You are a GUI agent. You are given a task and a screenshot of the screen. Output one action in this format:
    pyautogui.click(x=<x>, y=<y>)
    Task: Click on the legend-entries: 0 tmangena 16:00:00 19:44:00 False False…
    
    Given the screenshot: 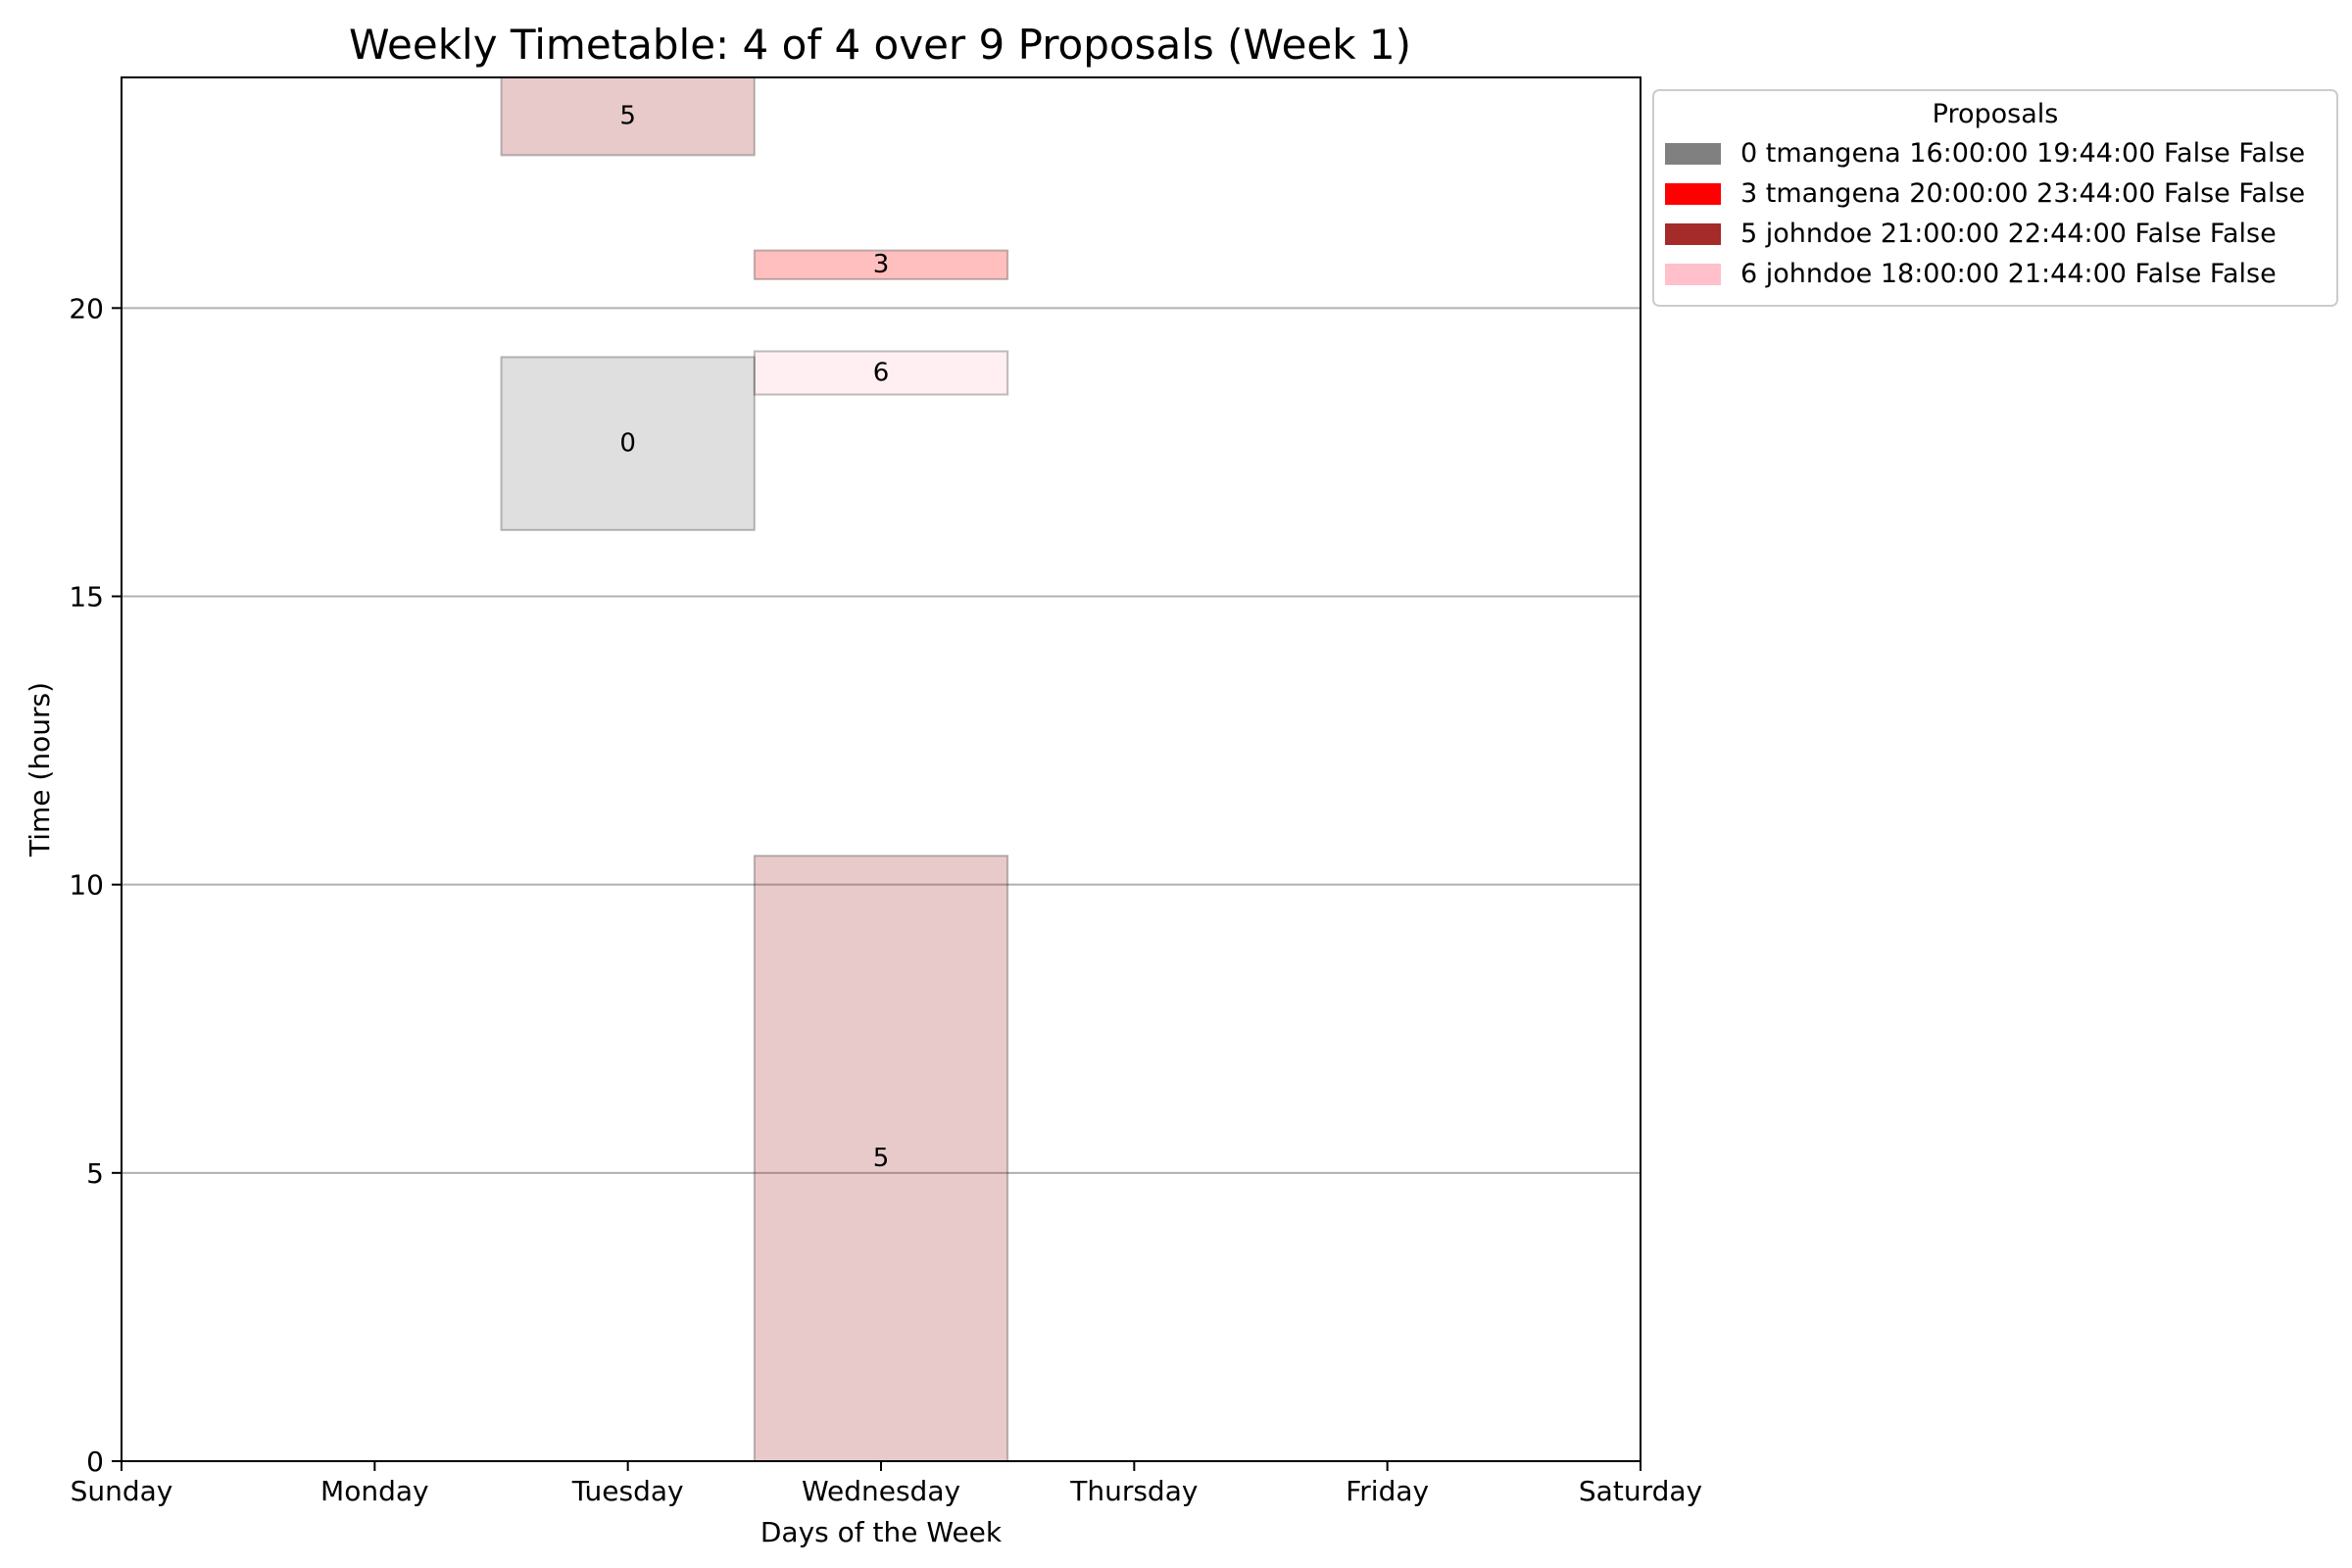 What is the action you would take?
    pyautogui.click(x=1985, y=213)
    